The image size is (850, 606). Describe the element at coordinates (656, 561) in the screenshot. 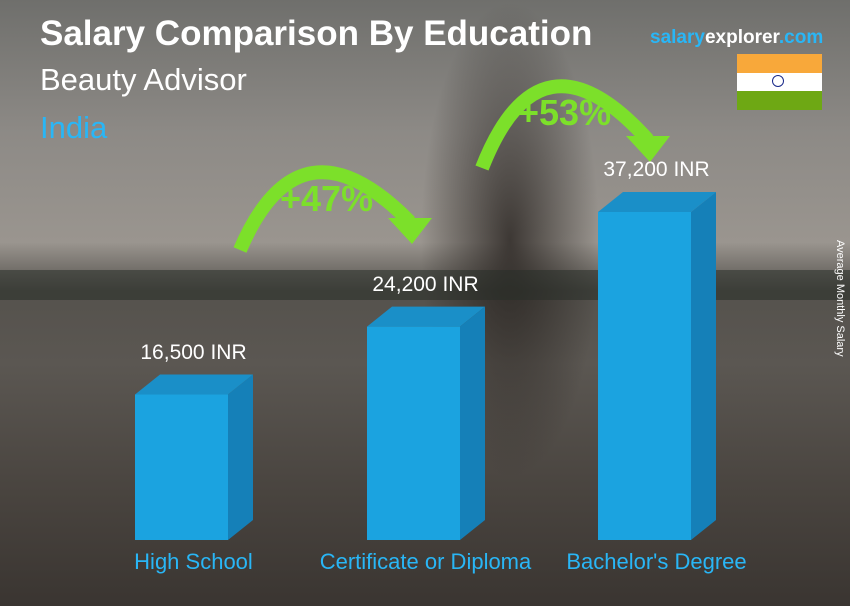

I see `category-label: Bachelor's Degree` at that location.